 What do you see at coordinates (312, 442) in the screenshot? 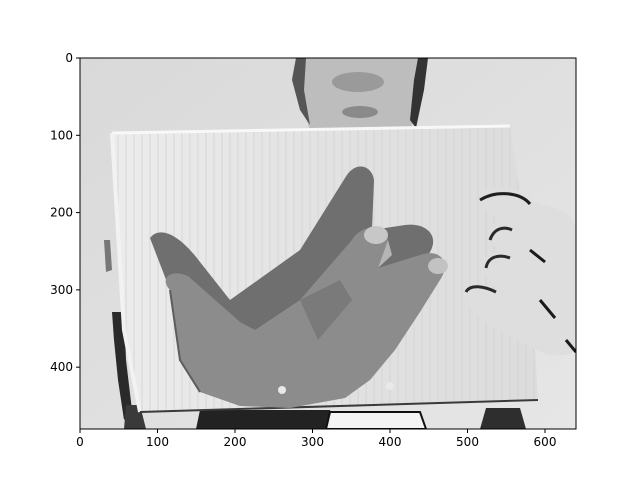
I see `x-tick-label: 300` at bounding box center [312, 442].